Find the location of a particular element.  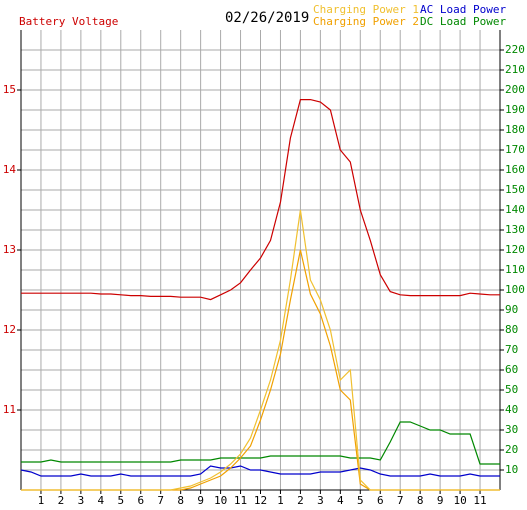

y2-tick-label: 40 is located at coordinates (511, 409).